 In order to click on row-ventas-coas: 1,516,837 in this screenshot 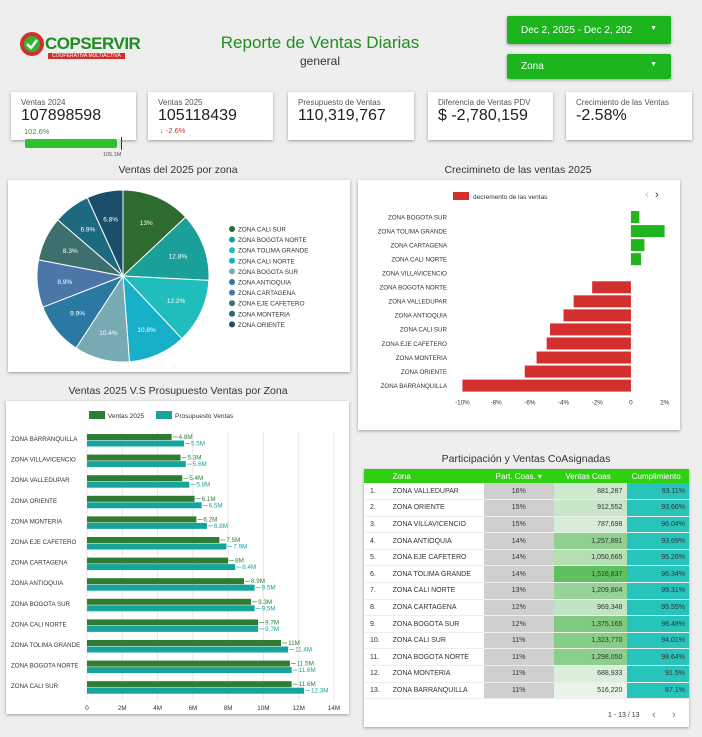, I will do `click(590, 574)`.